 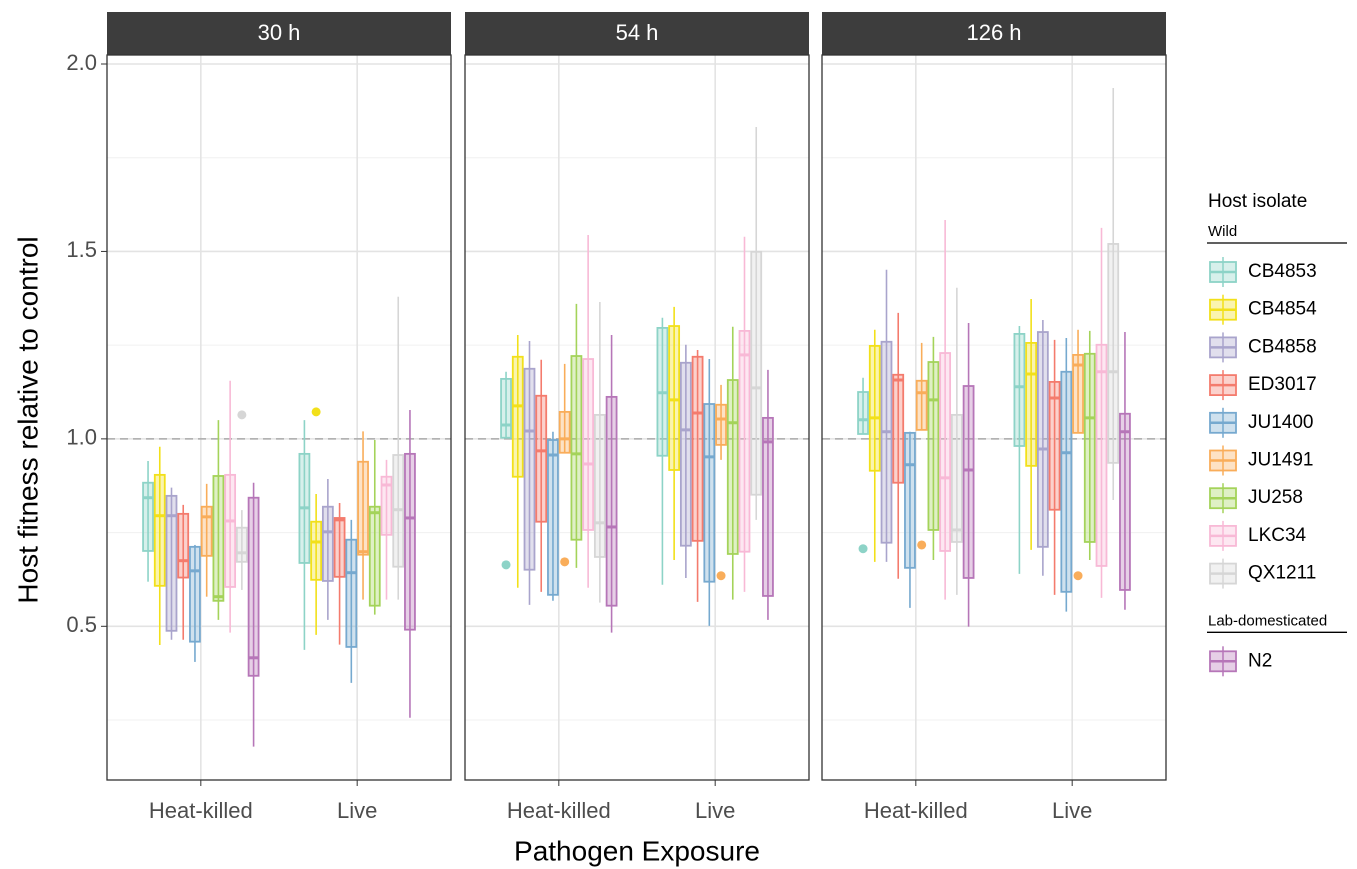 I want to click on legend-label: JU1400, so click(x=1281, y=422).